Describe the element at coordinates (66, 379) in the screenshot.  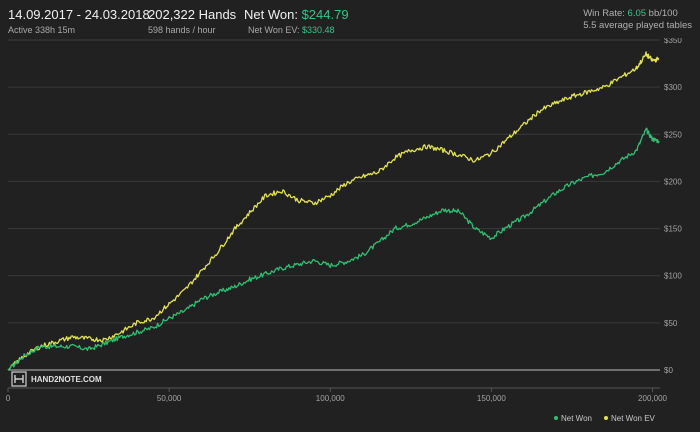
I see `logo-text: HAND2NOTE.COM` at that location.